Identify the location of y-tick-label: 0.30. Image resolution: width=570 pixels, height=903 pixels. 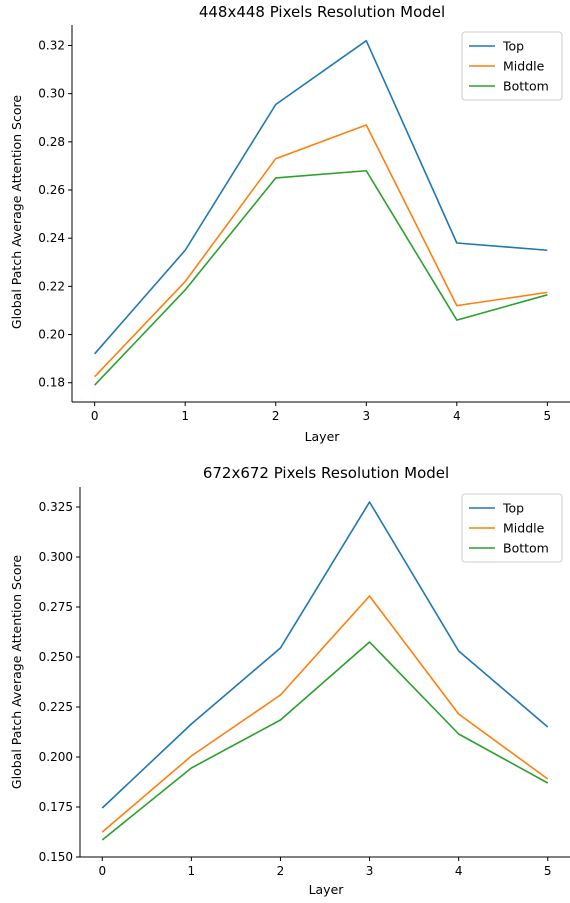
(51, 94).